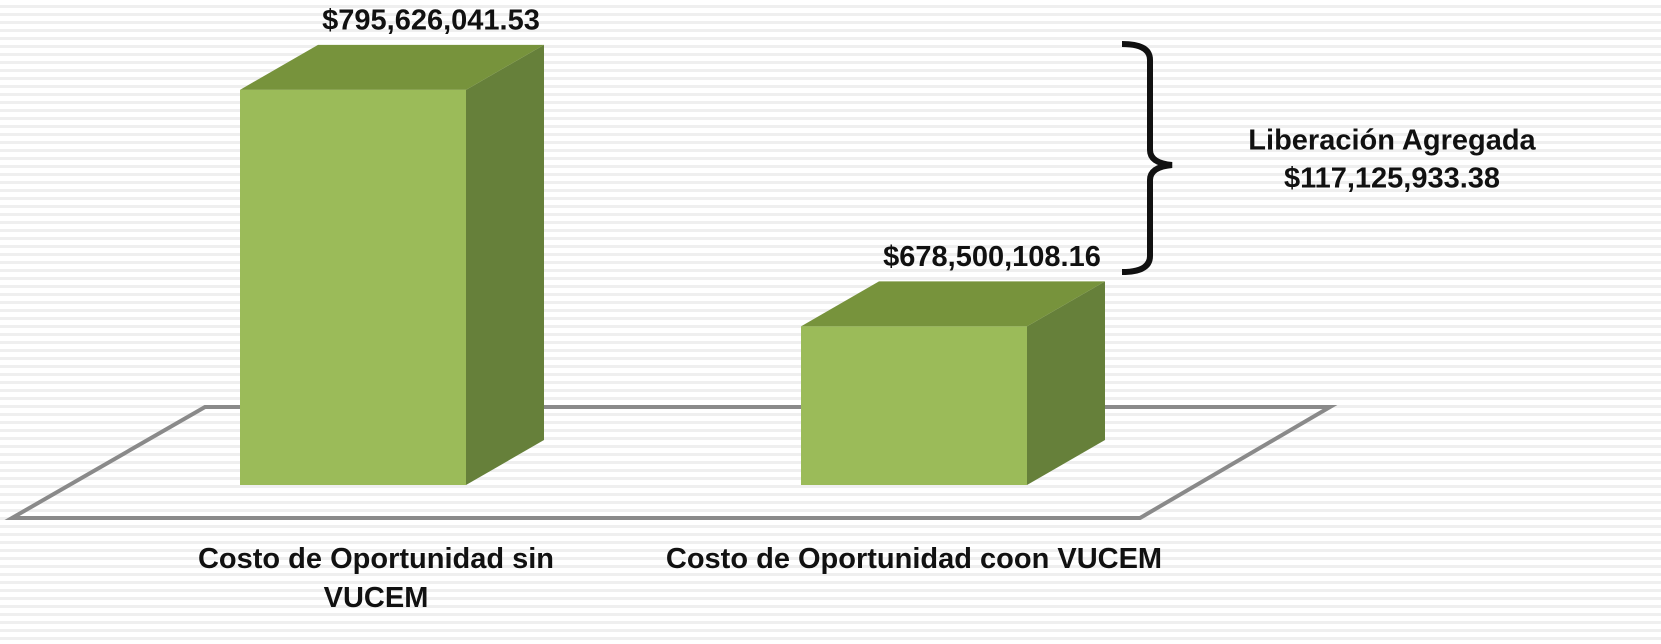 This screenshot has height=644, width=1661. Describe the element at coordinates (431, 20) in the screenshot. I see `data-label: $795,626,041.53` at that location.